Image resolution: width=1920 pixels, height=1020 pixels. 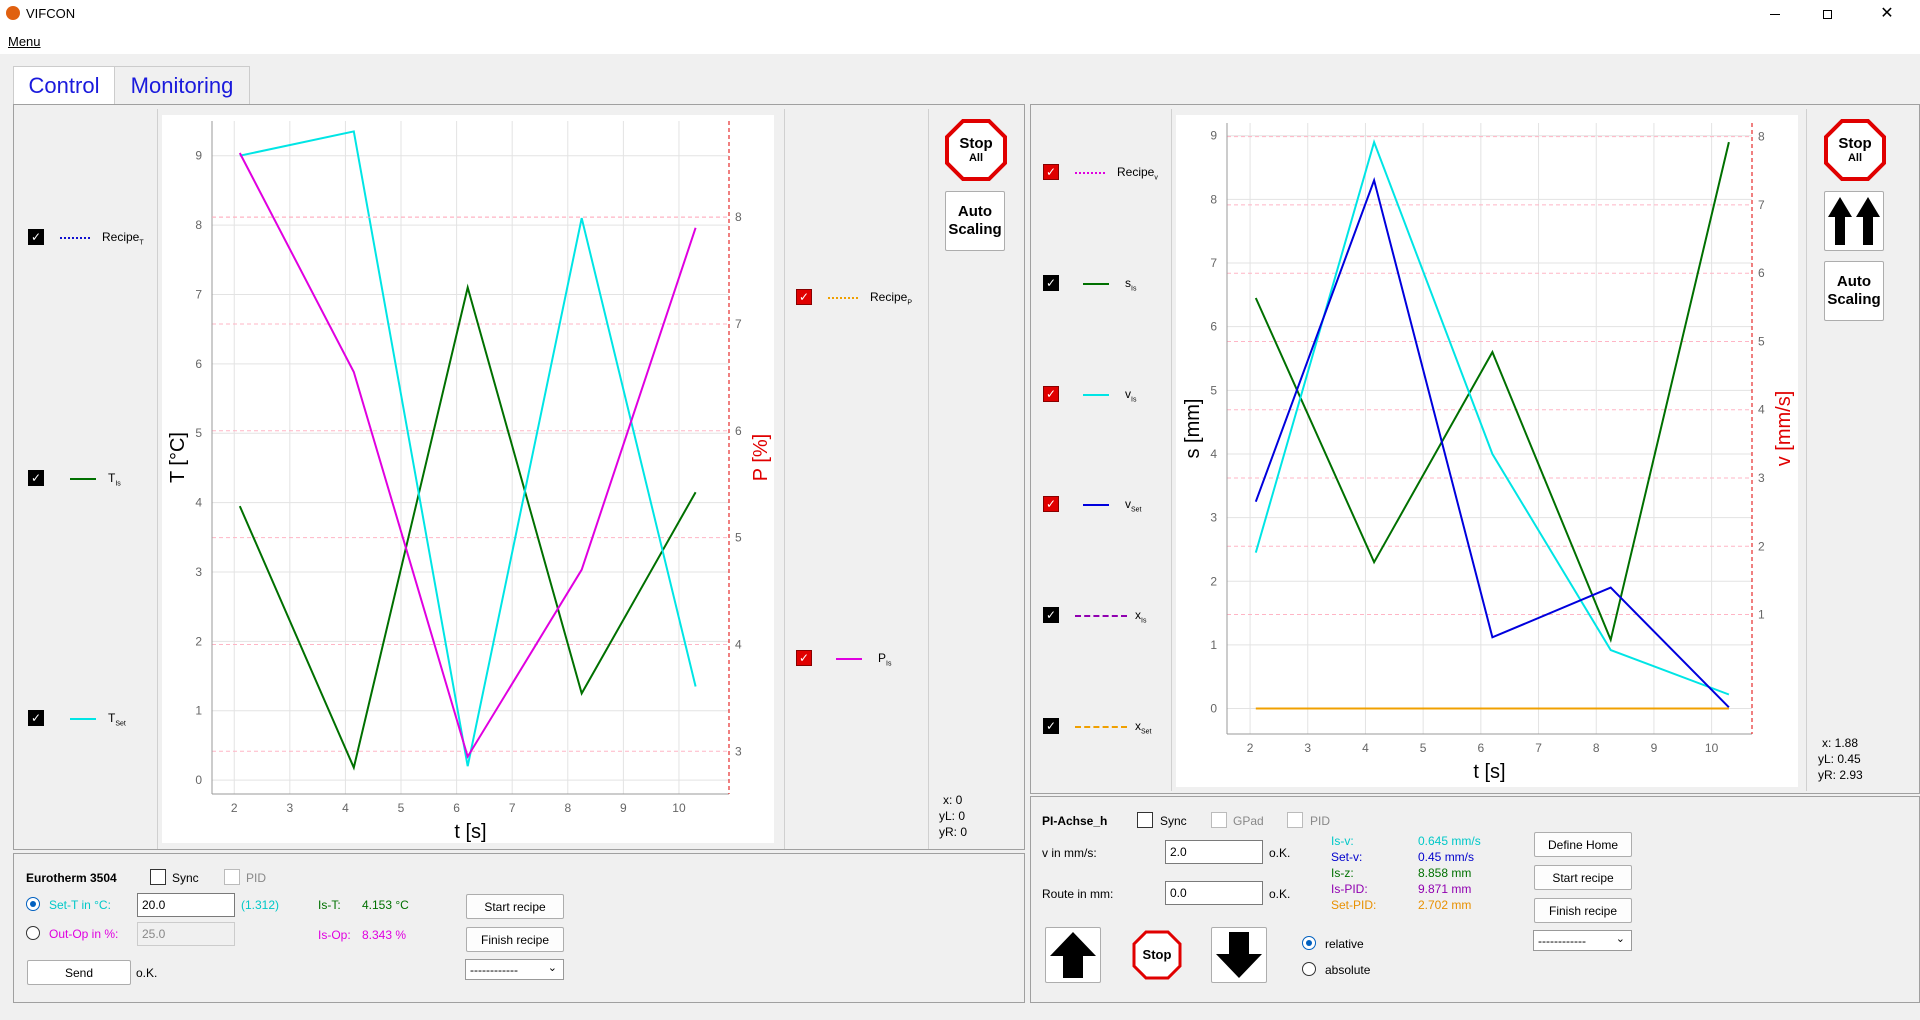 I want to click on move-up-button, so click(x=1073, y=955).